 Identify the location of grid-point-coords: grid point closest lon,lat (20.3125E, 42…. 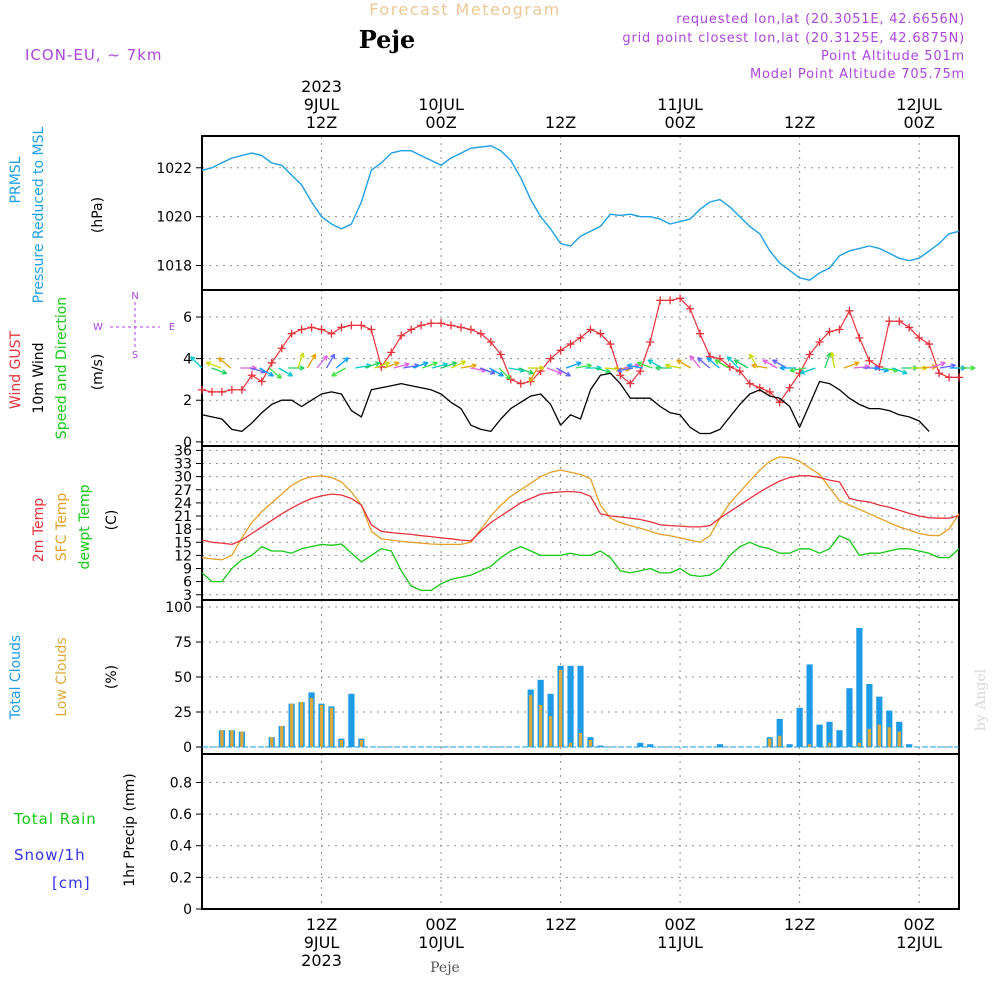
(793, 38).